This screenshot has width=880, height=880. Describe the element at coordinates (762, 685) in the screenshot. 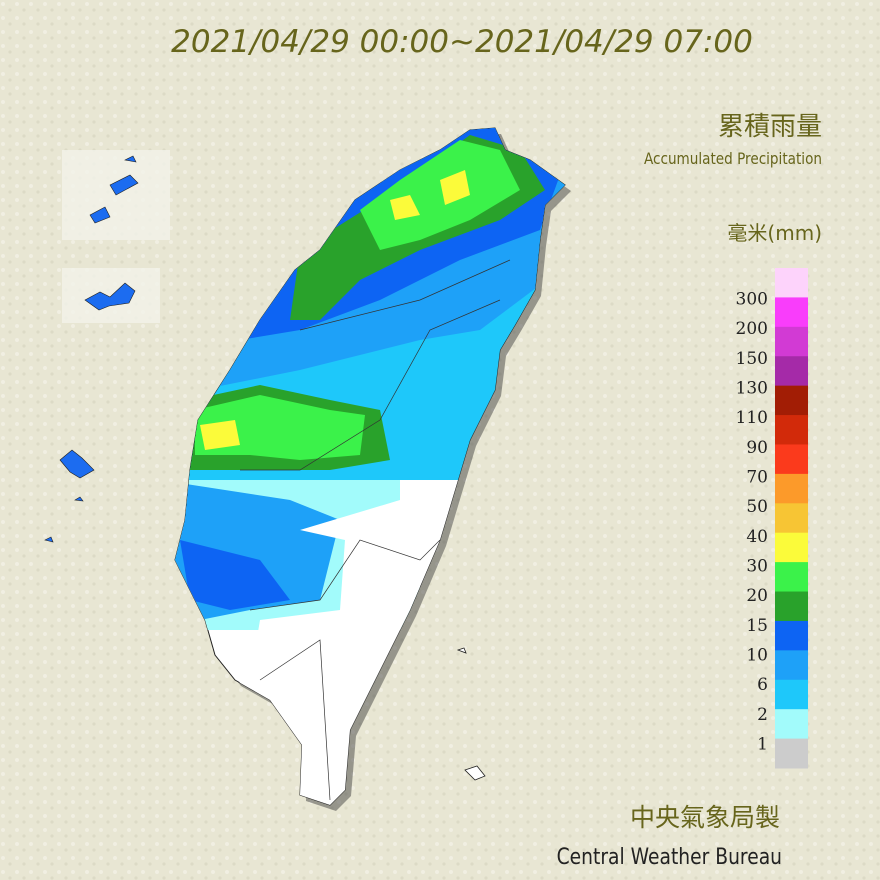

I see `legend-label: 6` at that location.